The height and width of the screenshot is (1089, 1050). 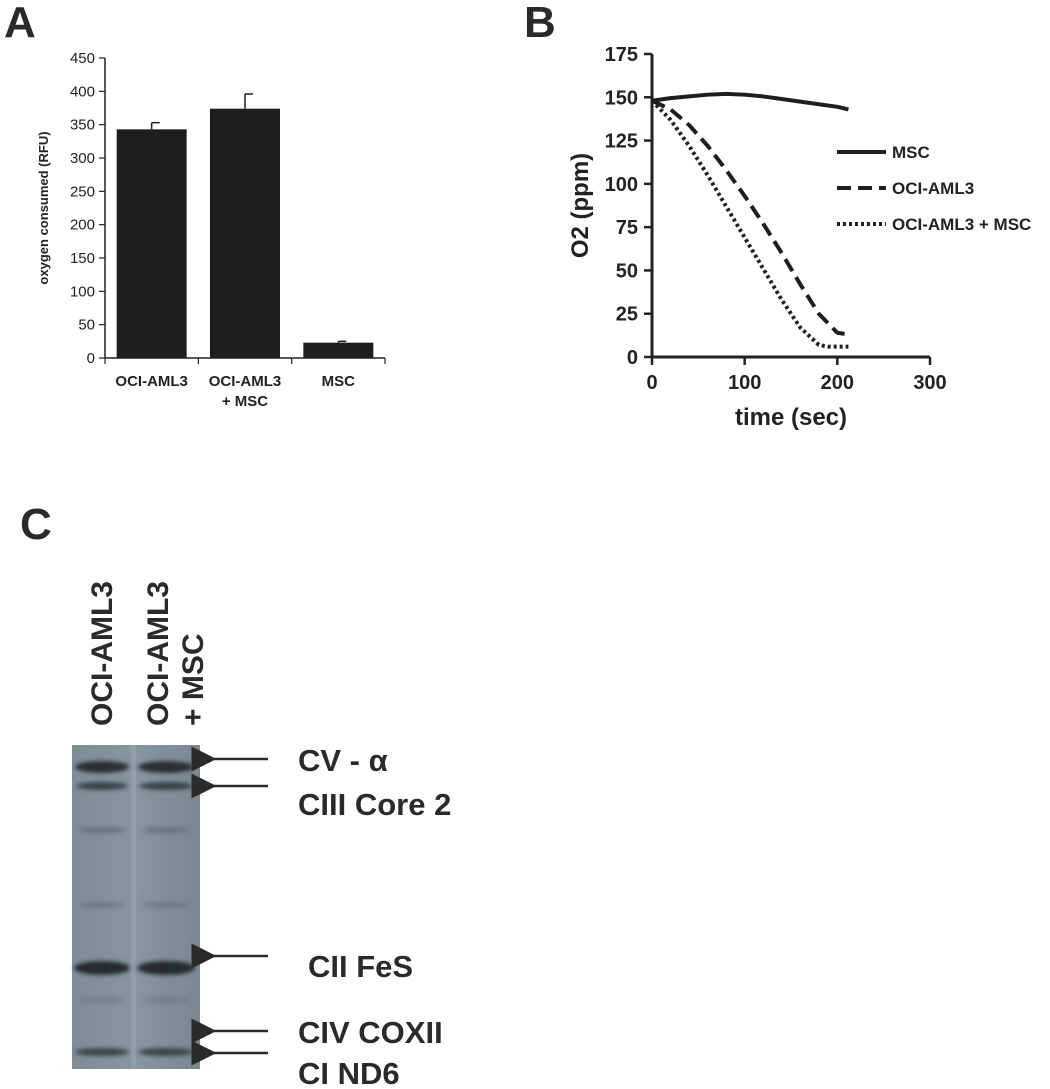 I want to click on legend-label: MSC, so click(x=911, y=152).